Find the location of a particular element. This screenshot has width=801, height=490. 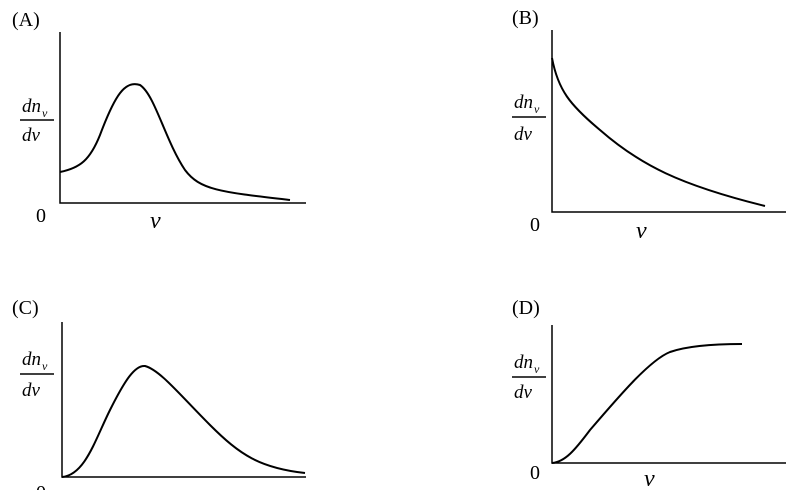

panel-label: (B) is located at coordinates (525, 18).